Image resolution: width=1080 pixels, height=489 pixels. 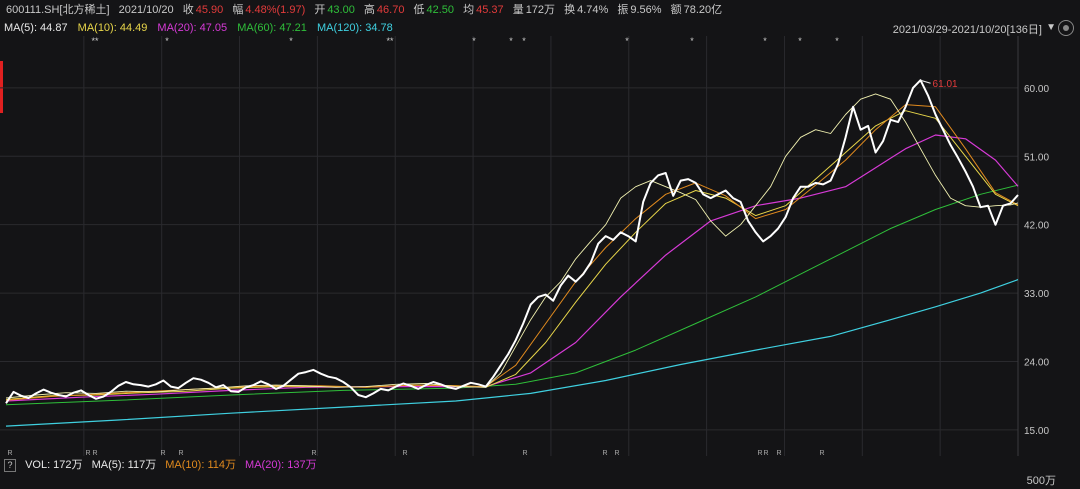 I want to click on volume-field: 量 172万, so click(x=534, y=10).